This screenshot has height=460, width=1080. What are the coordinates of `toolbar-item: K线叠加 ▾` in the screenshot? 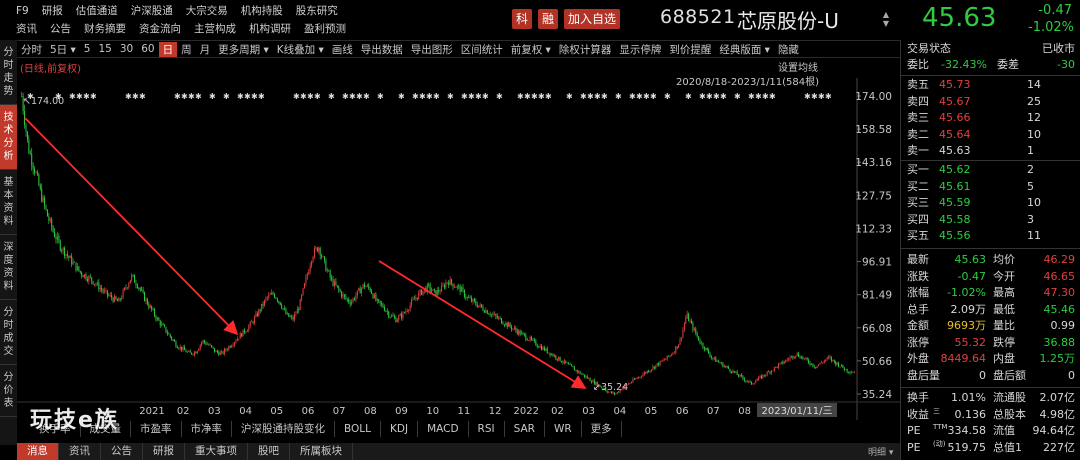 It's located at (300, 49).